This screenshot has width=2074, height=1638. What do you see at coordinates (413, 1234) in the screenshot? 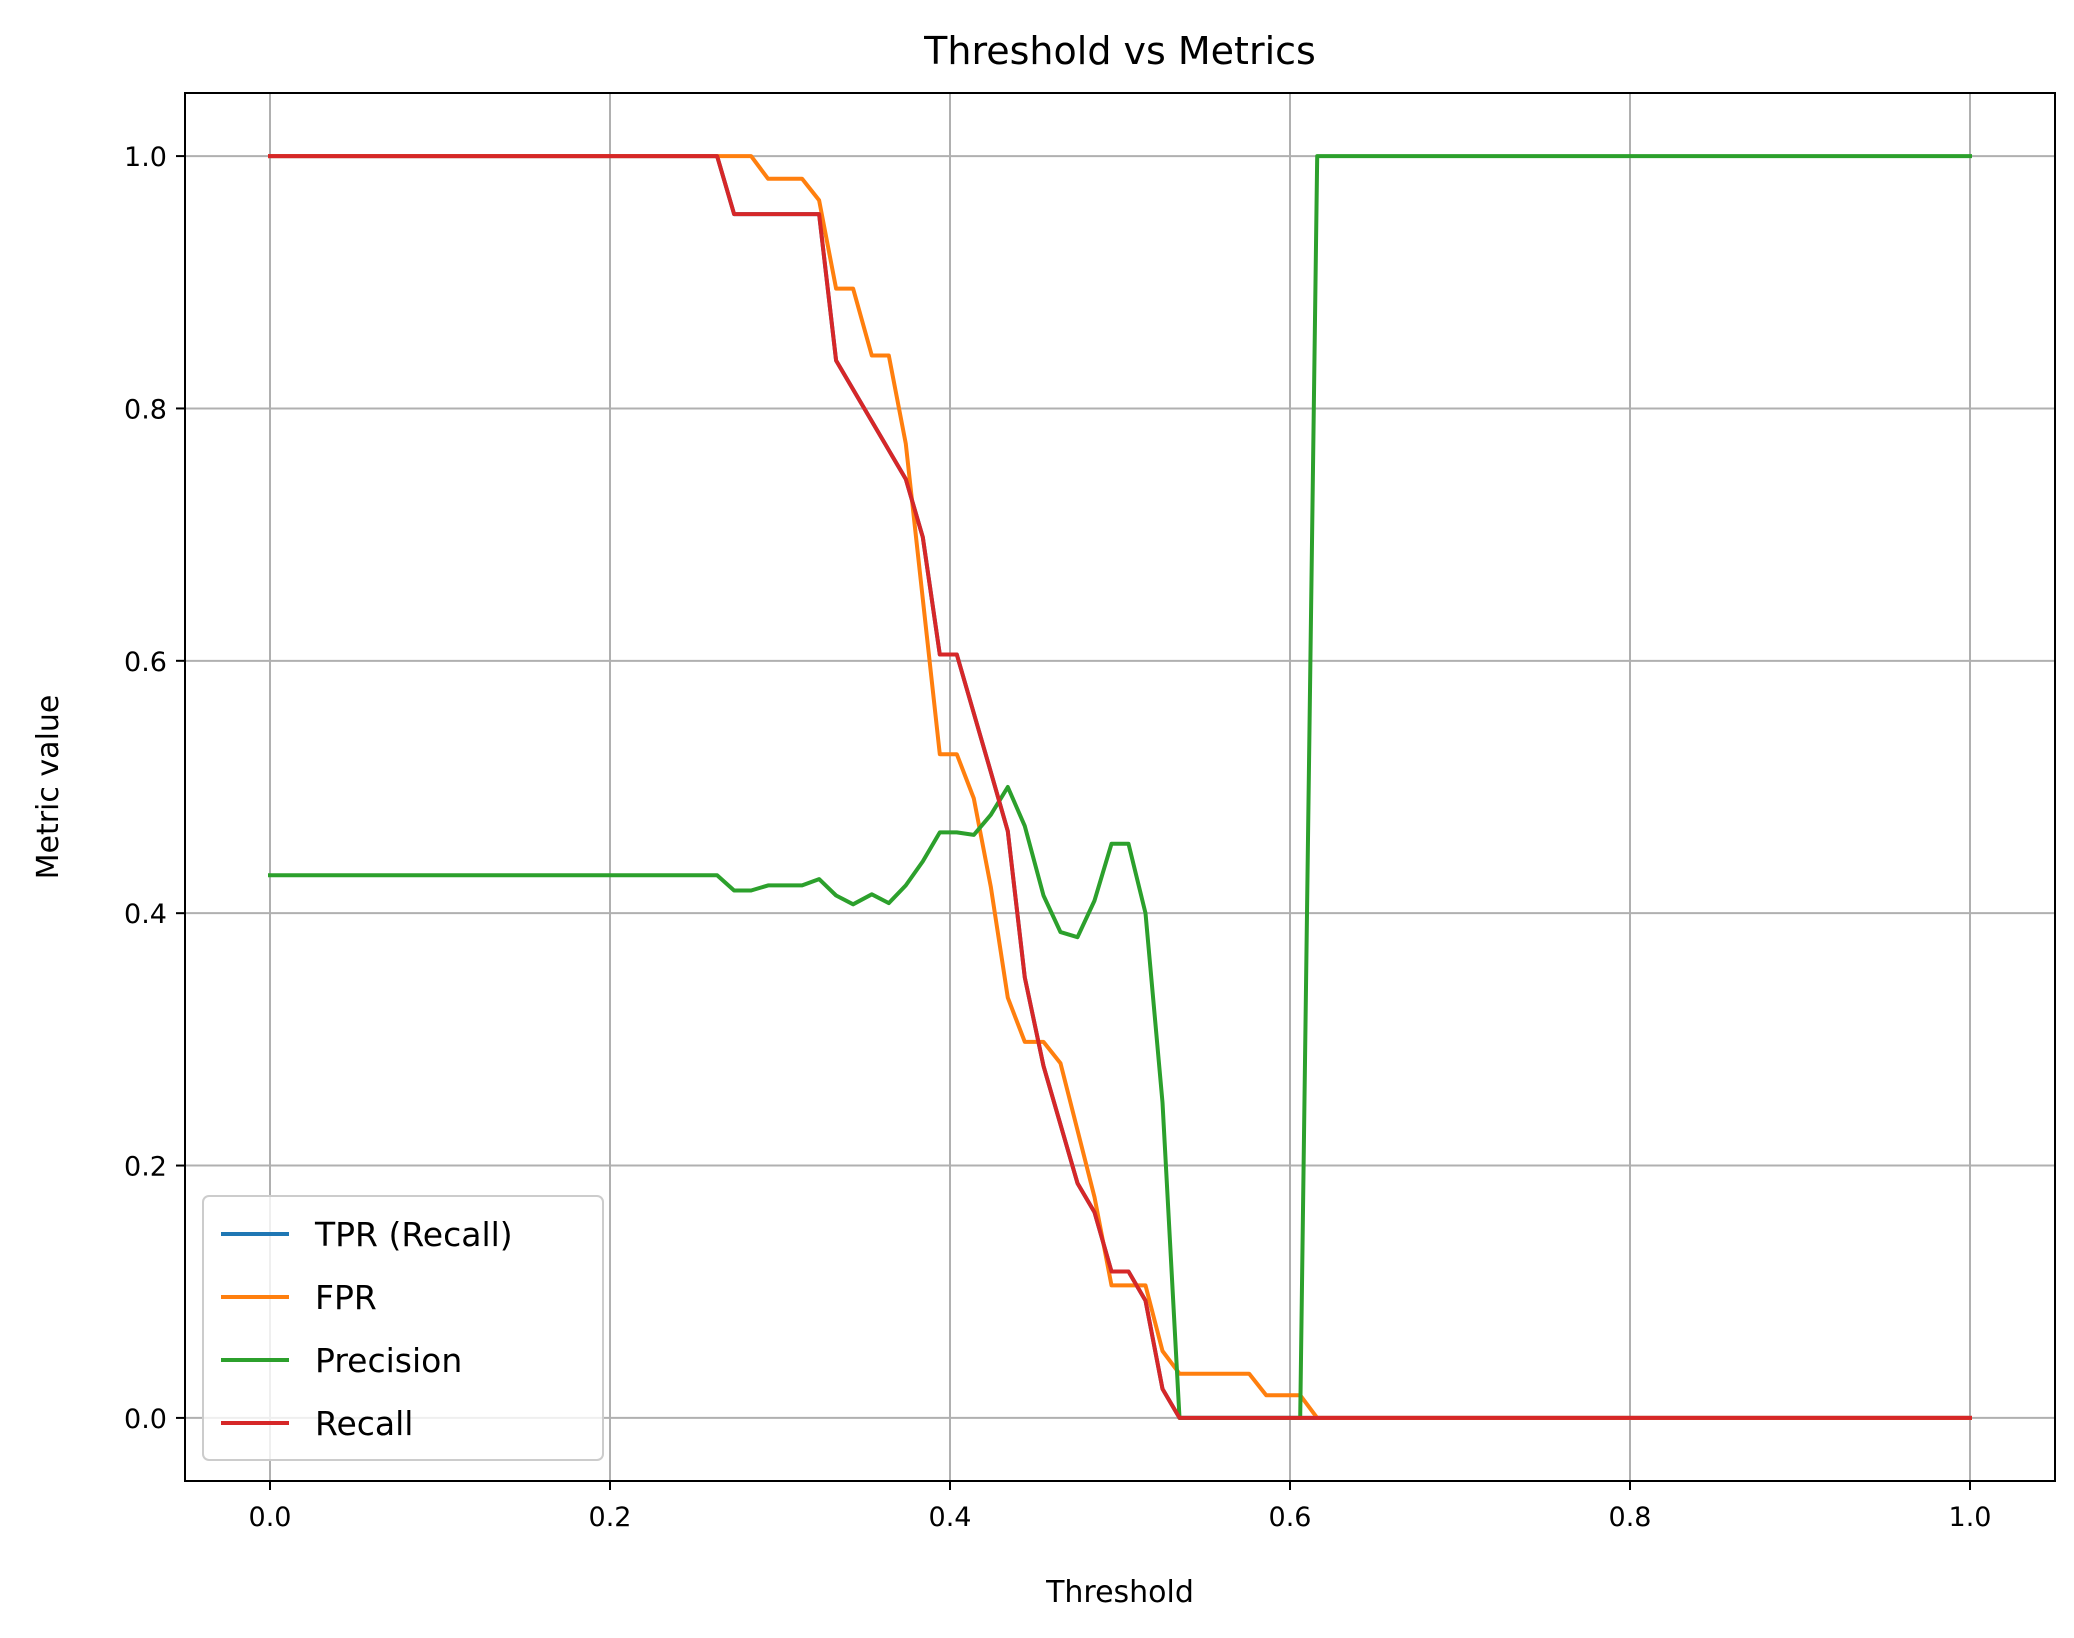
I see `legend-label: TPR (Recall)` at bounding box center [413, 1234].